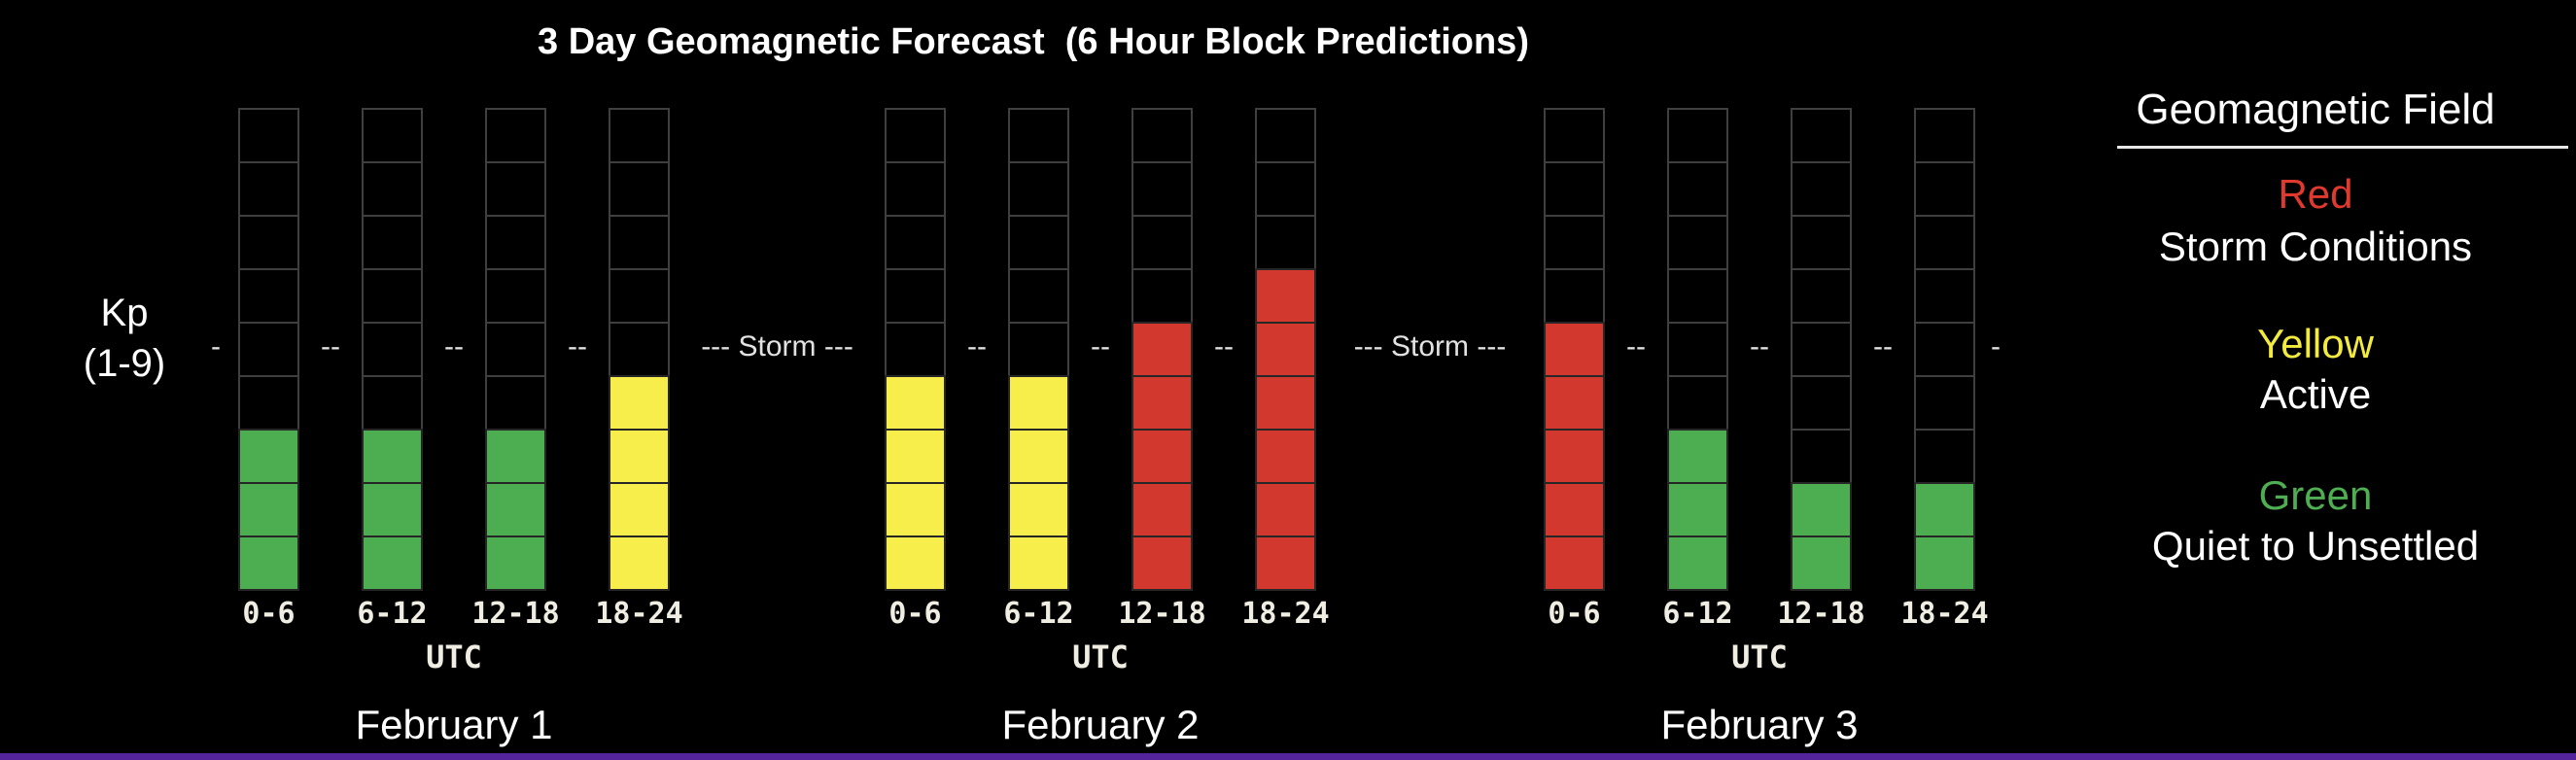 This screenshot has width=2576, height=760. I want to click on utc-label: UTC, so click(454, 657).